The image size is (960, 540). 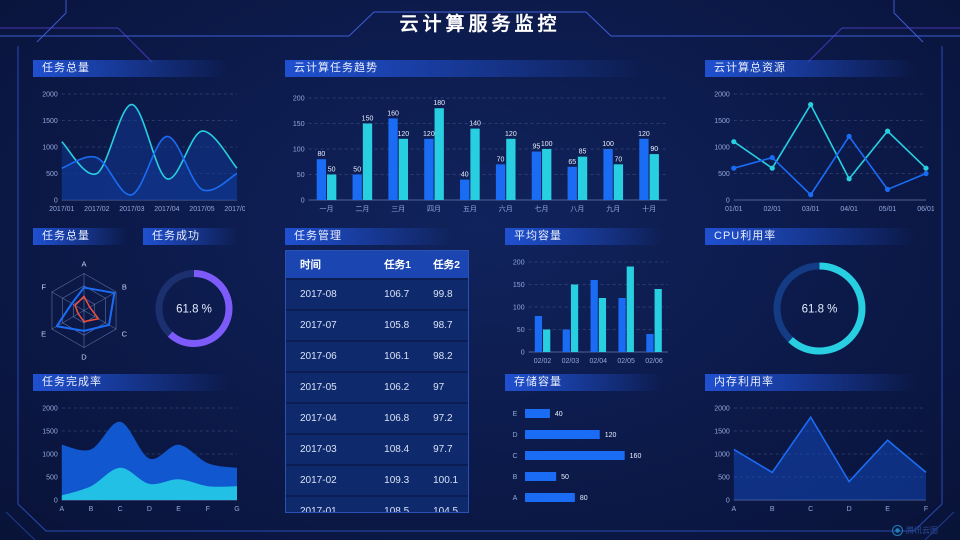 I want to click on svg-text: 70, so click(x=619, y=159).